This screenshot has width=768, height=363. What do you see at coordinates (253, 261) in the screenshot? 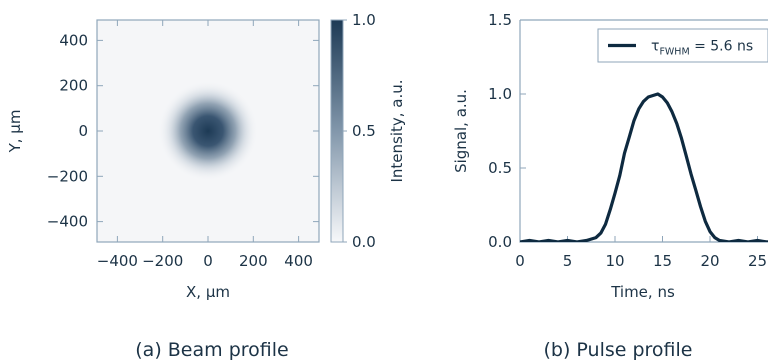
I see `heatmap-x-tick-label: 200` at bounding box center [253, 261].